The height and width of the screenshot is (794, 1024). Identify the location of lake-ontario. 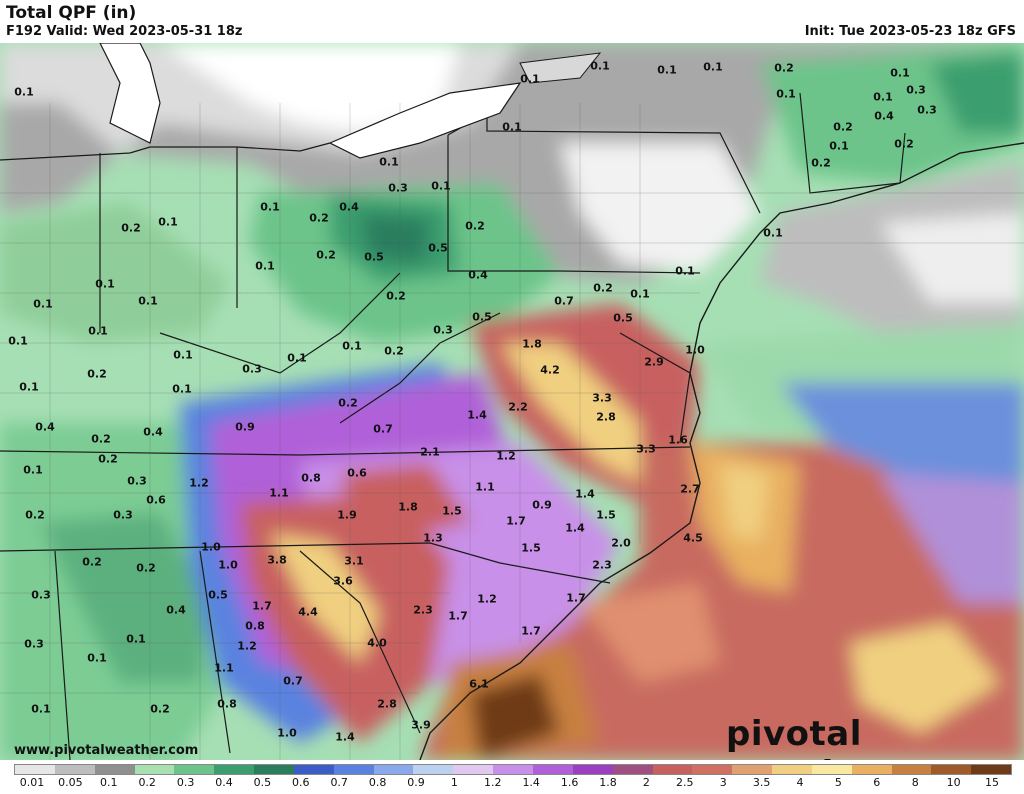
(560, 68).